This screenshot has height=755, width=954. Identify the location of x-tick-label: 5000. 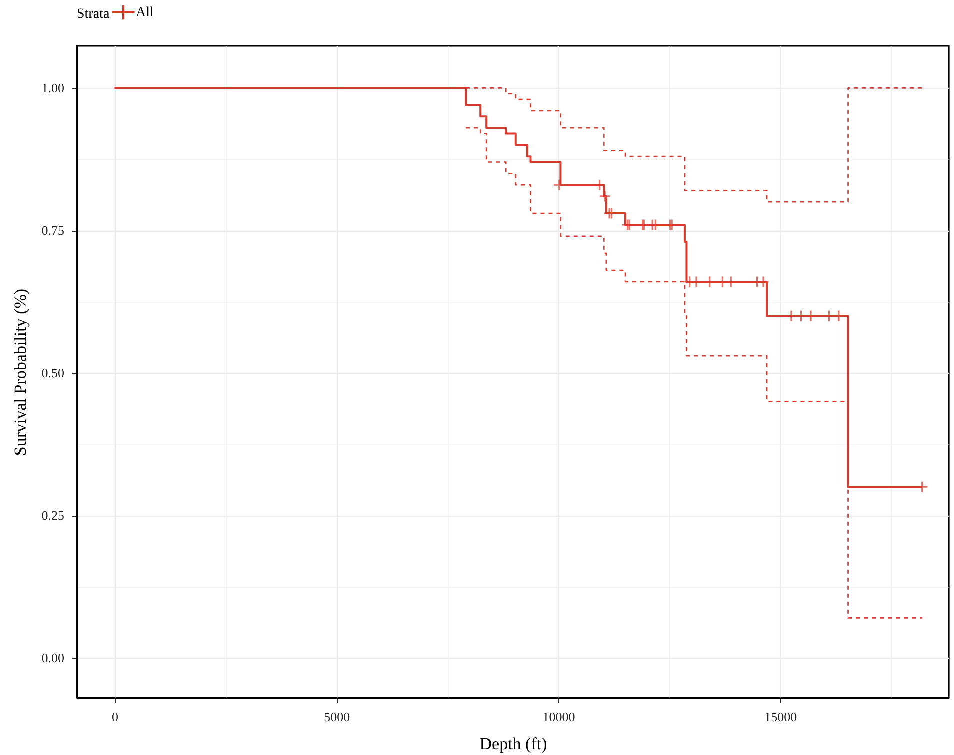
(337, 717).